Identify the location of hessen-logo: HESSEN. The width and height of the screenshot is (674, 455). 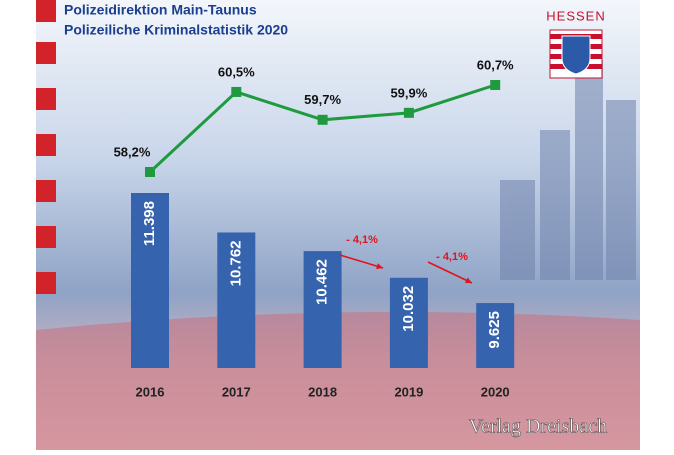
(575, 43).